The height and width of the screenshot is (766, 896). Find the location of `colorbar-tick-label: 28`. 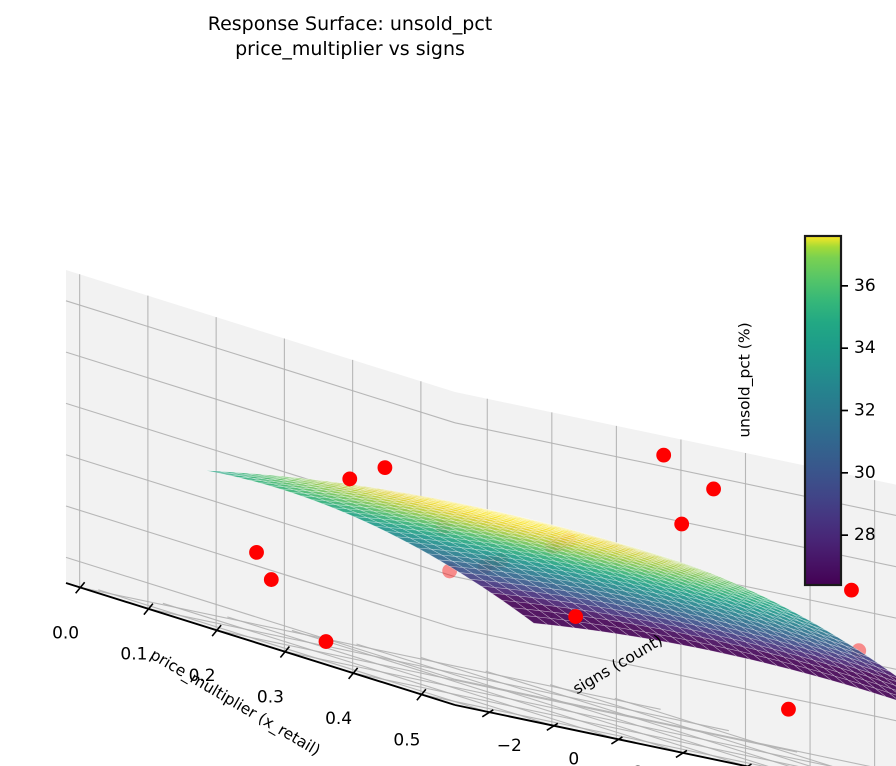

colorbar-tick-label: 28 is located at coordinates (865, 535).